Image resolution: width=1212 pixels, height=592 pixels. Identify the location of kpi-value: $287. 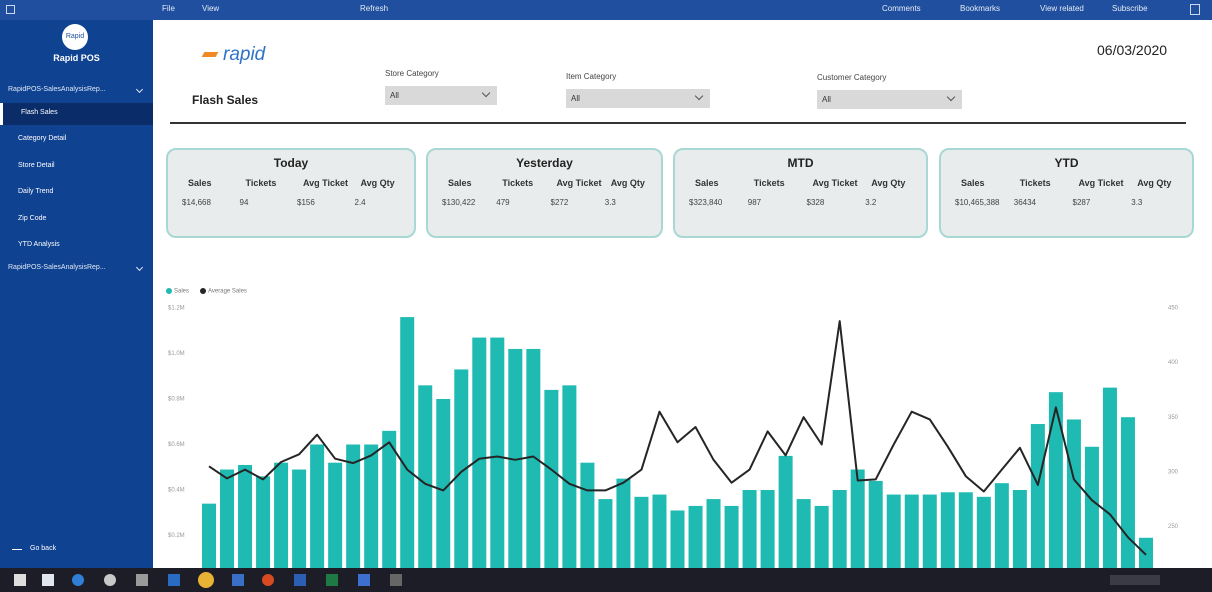
(1081, 202).